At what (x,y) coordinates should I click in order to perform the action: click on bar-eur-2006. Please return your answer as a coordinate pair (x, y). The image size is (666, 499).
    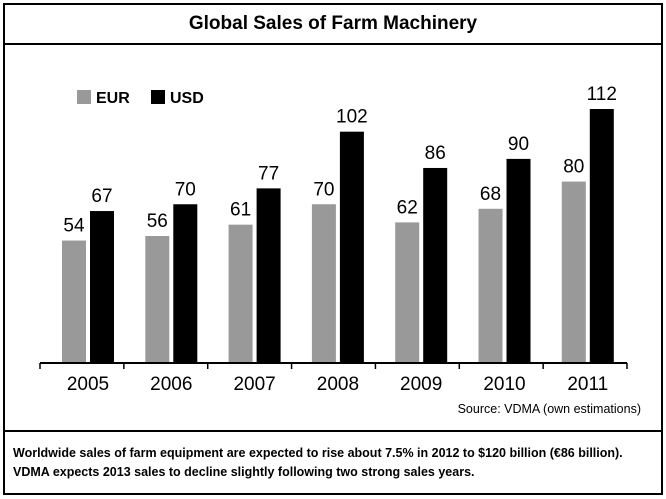
    Looking at the image, I should click on (157, 299).